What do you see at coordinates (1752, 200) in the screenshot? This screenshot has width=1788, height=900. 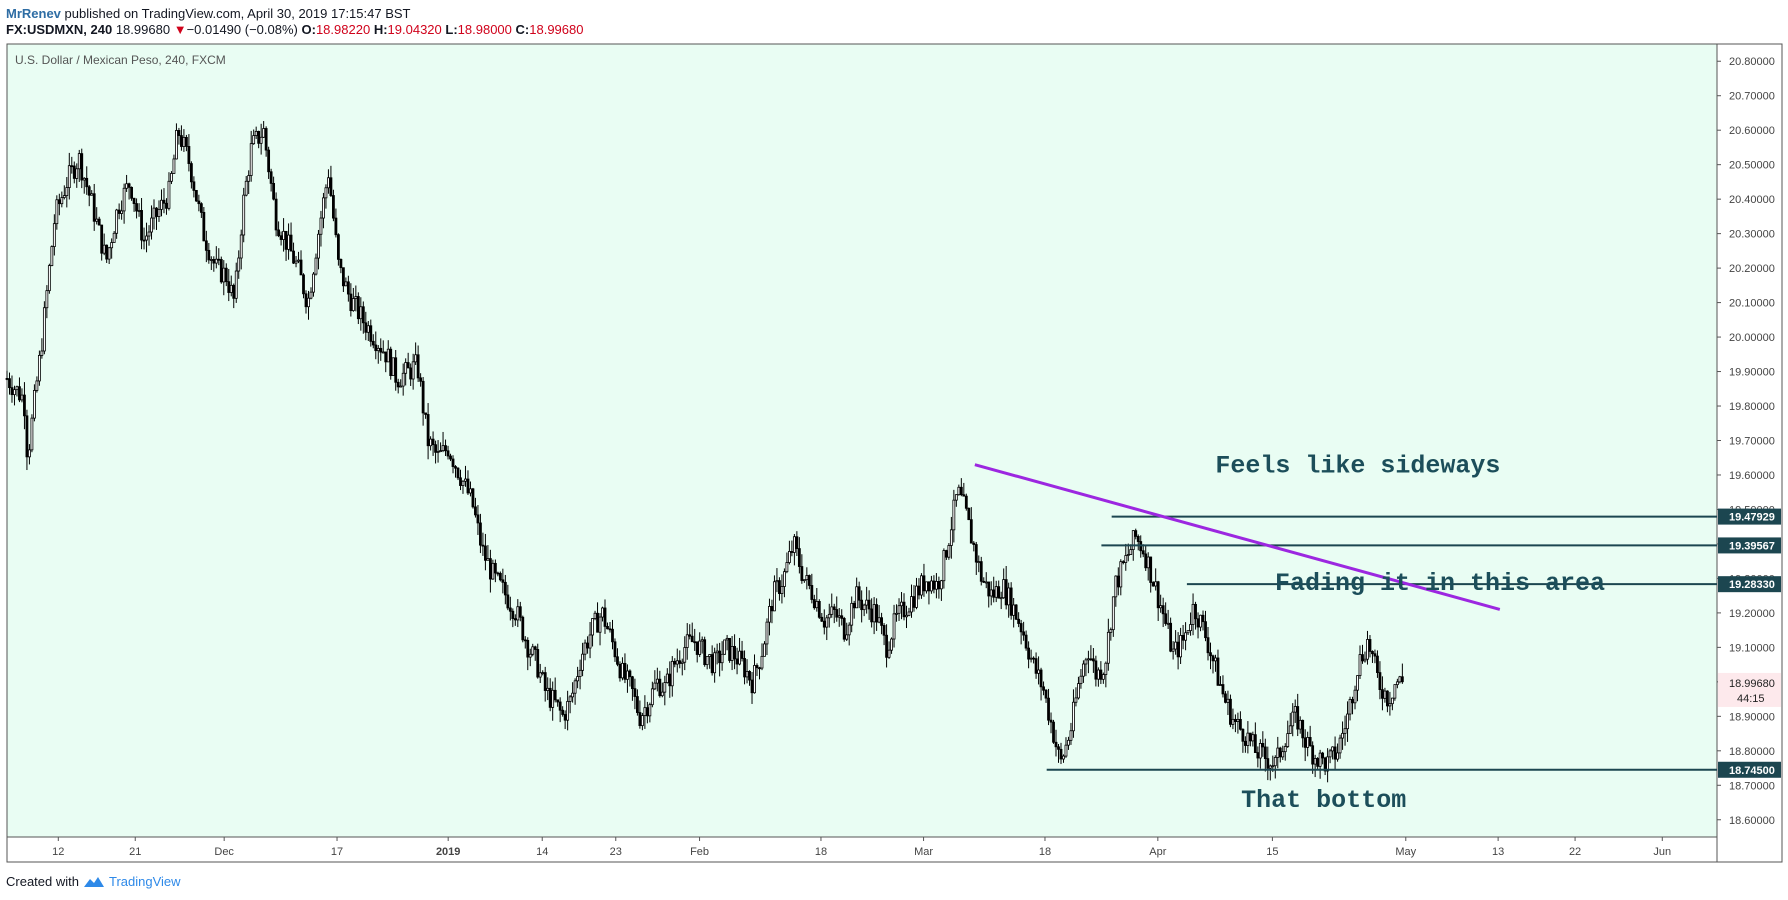 I see `y-tick-label: 20.40000` at bounding box center [1752, 200].